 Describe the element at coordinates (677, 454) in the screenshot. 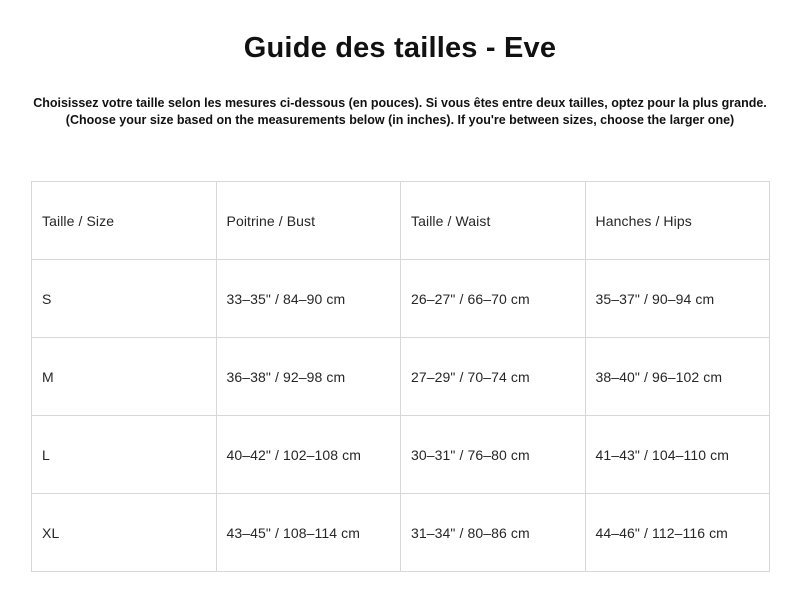

I see `hips-cell: 41–43" / 104–110 cm` at that location.